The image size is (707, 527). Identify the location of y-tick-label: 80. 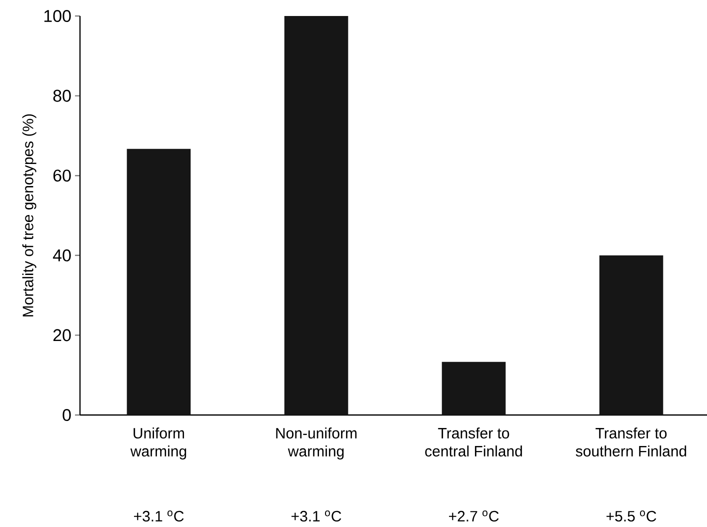
(62, 96).